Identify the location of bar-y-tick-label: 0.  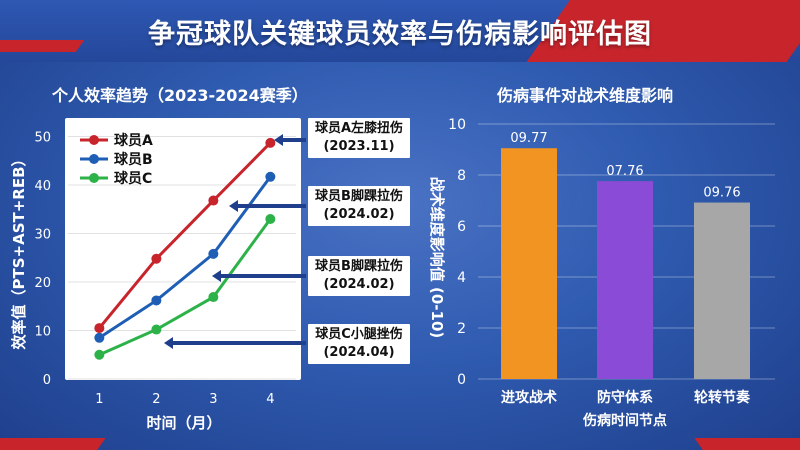
(461, 380).